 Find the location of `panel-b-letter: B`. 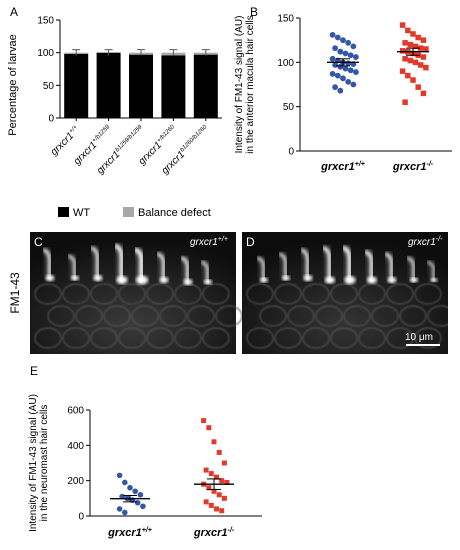

panel-b-letter: B is located at coordinates (254, 12).